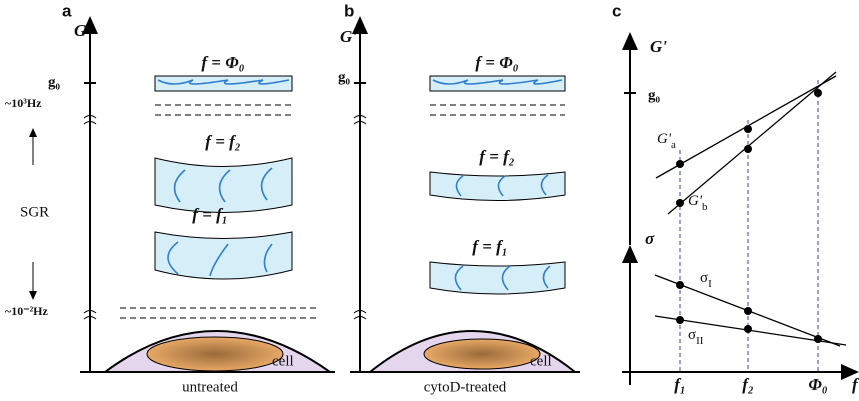 This screenshot has height=401, width=859. What do you see at coordinates (680, 384) in the screenshot?
I see `x-tick-label: f₁` at bounding box center [680, 384].